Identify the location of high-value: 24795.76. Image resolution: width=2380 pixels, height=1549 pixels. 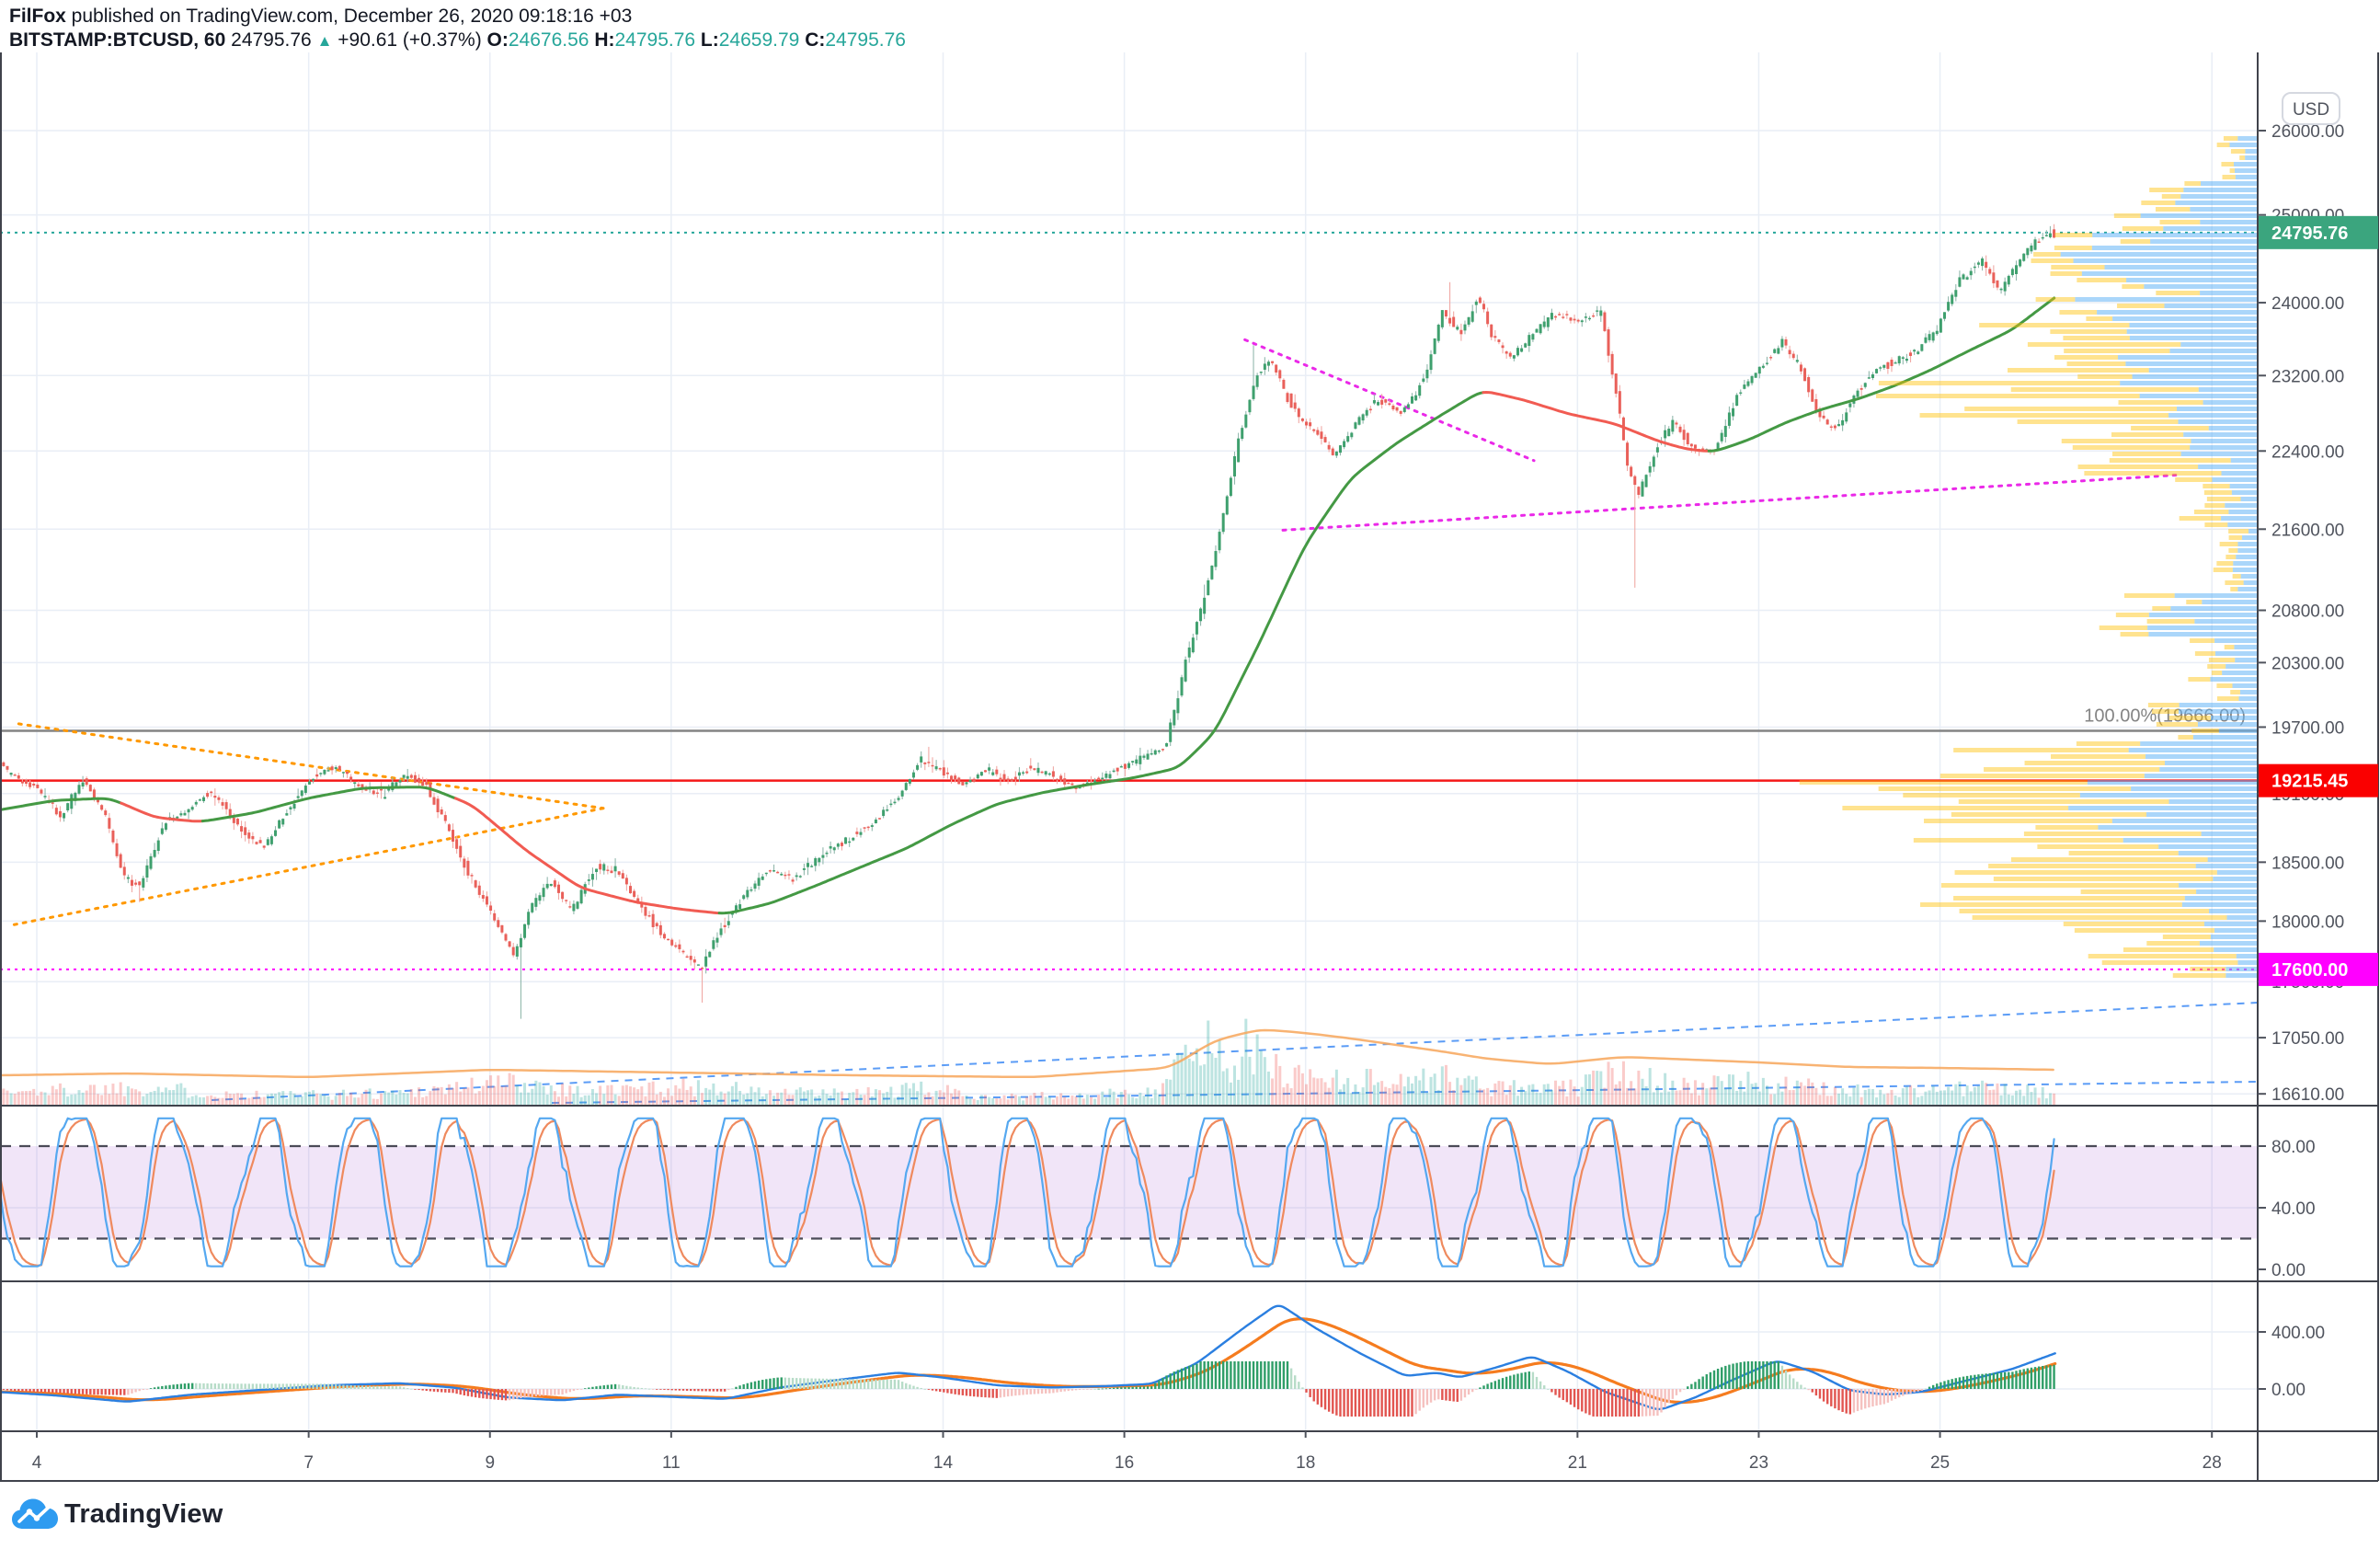
(655, 40).